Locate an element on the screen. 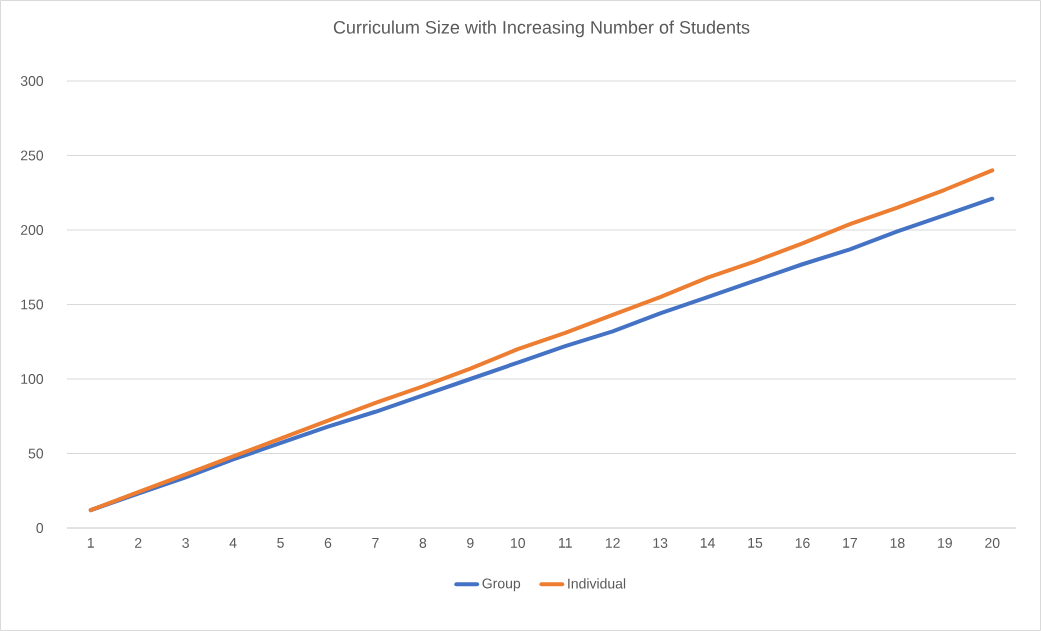  x-tick-label: 4 is located at coordinates (233, 543).